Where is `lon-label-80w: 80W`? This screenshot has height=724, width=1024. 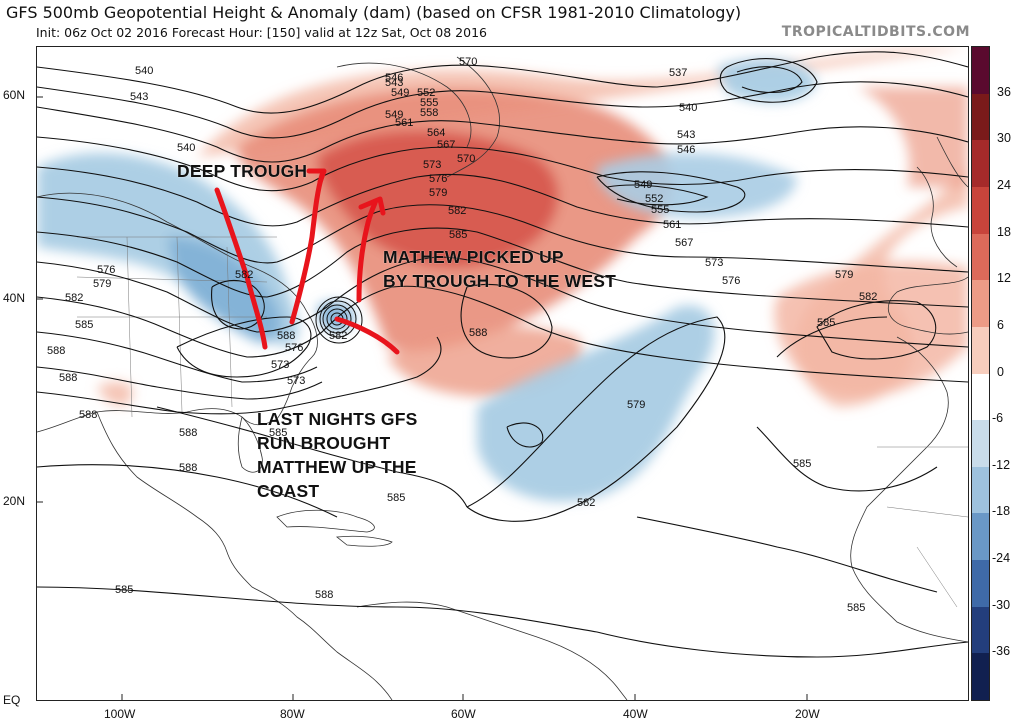
lon-label-80w: 80W is located at coordinates (292, 714).